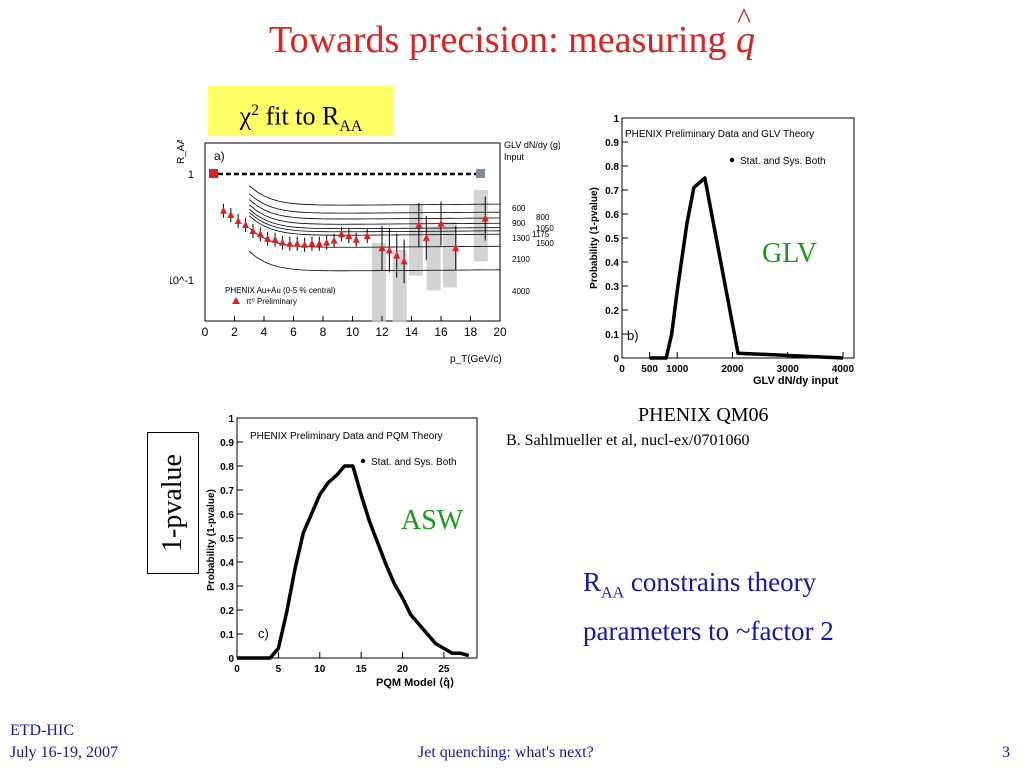  I want to click on footer-page-number: 3, so click(1006, 752).